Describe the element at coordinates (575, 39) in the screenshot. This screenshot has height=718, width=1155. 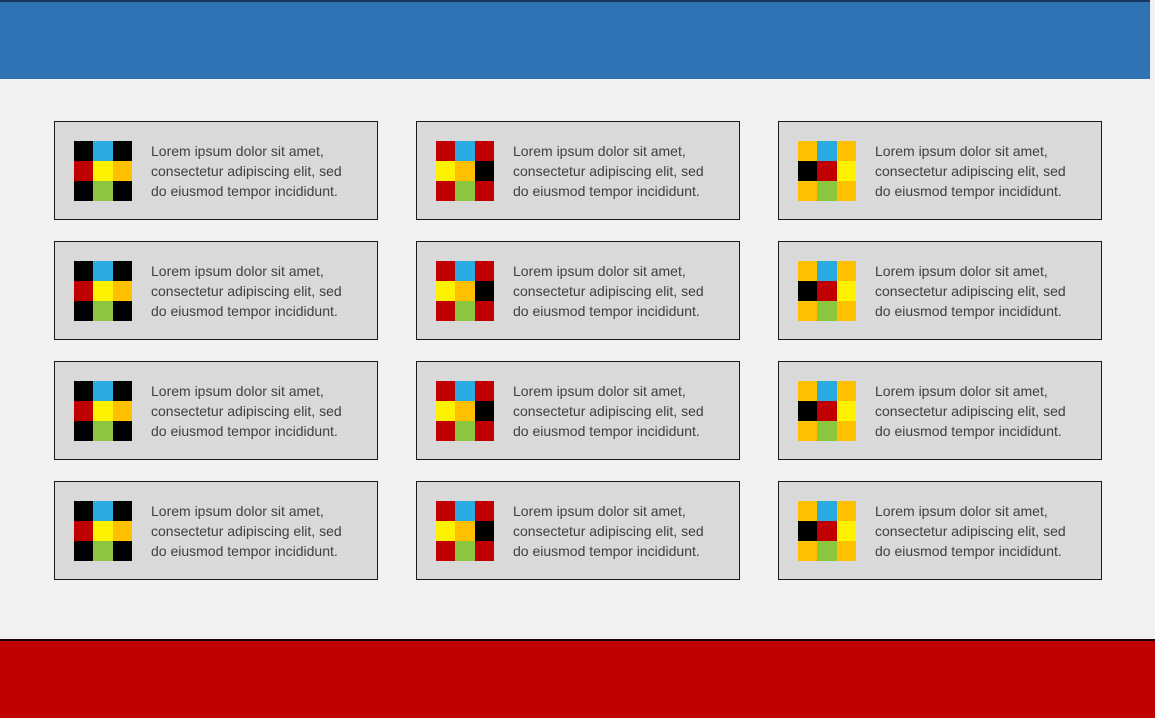
I see `header-bar` at that location.